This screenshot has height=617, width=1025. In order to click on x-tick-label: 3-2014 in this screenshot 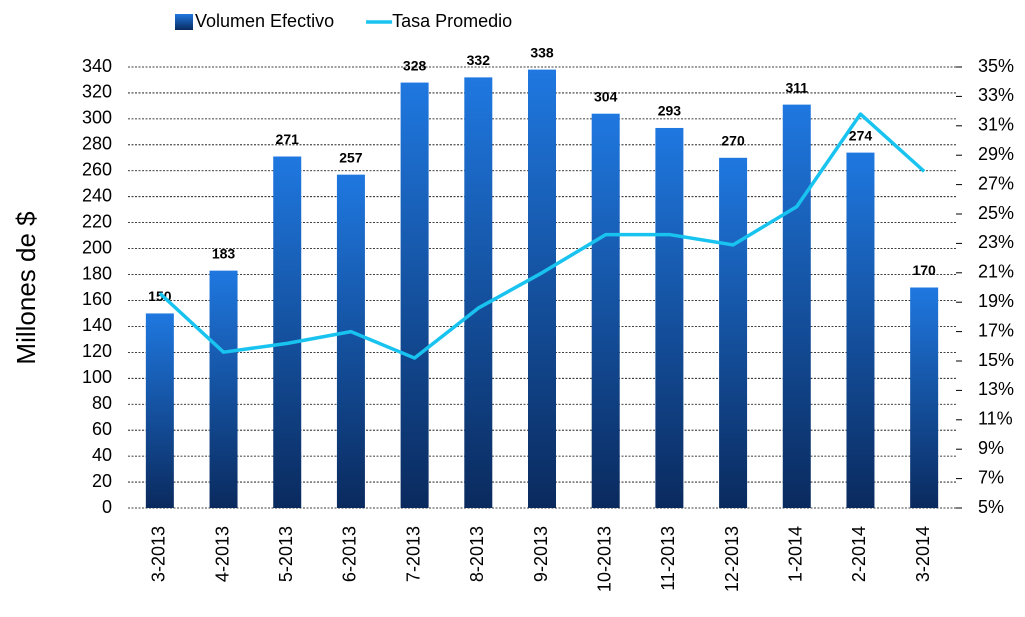, I will do `click(923, 554)`.